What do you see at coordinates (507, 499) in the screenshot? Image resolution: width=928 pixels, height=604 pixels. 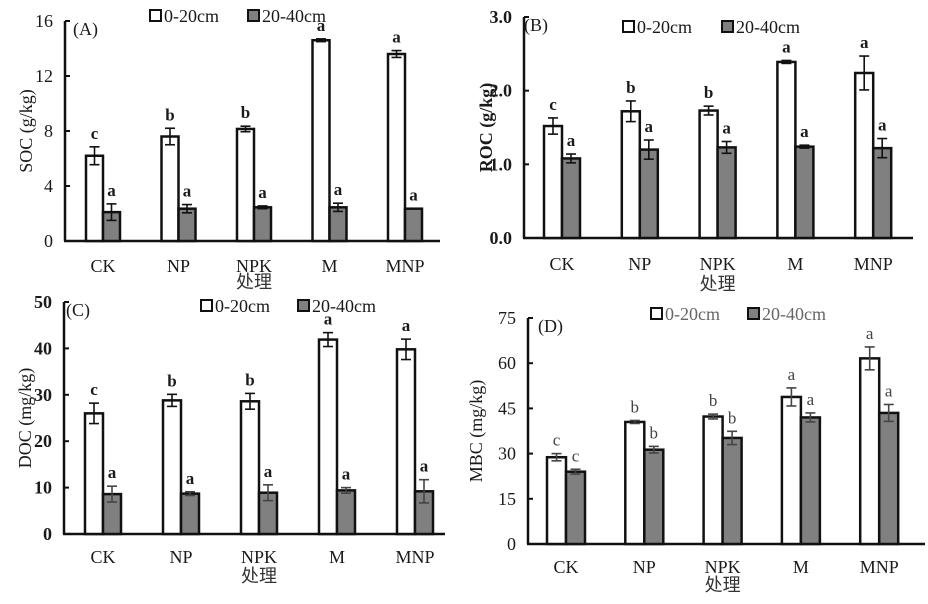 I see `y-tick-label: 15` at bounding box center [507, 499].